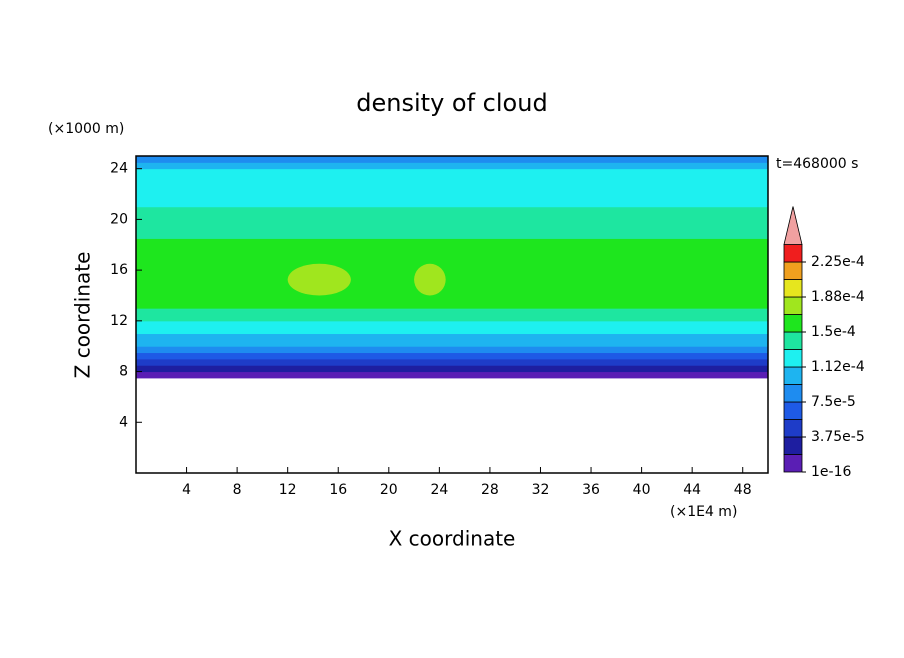 The width and height of the screenshot is (904, 658). Describe the element at coordinates (389, 490) in the screenshot. I see `x-tick-label: 20` at that location.